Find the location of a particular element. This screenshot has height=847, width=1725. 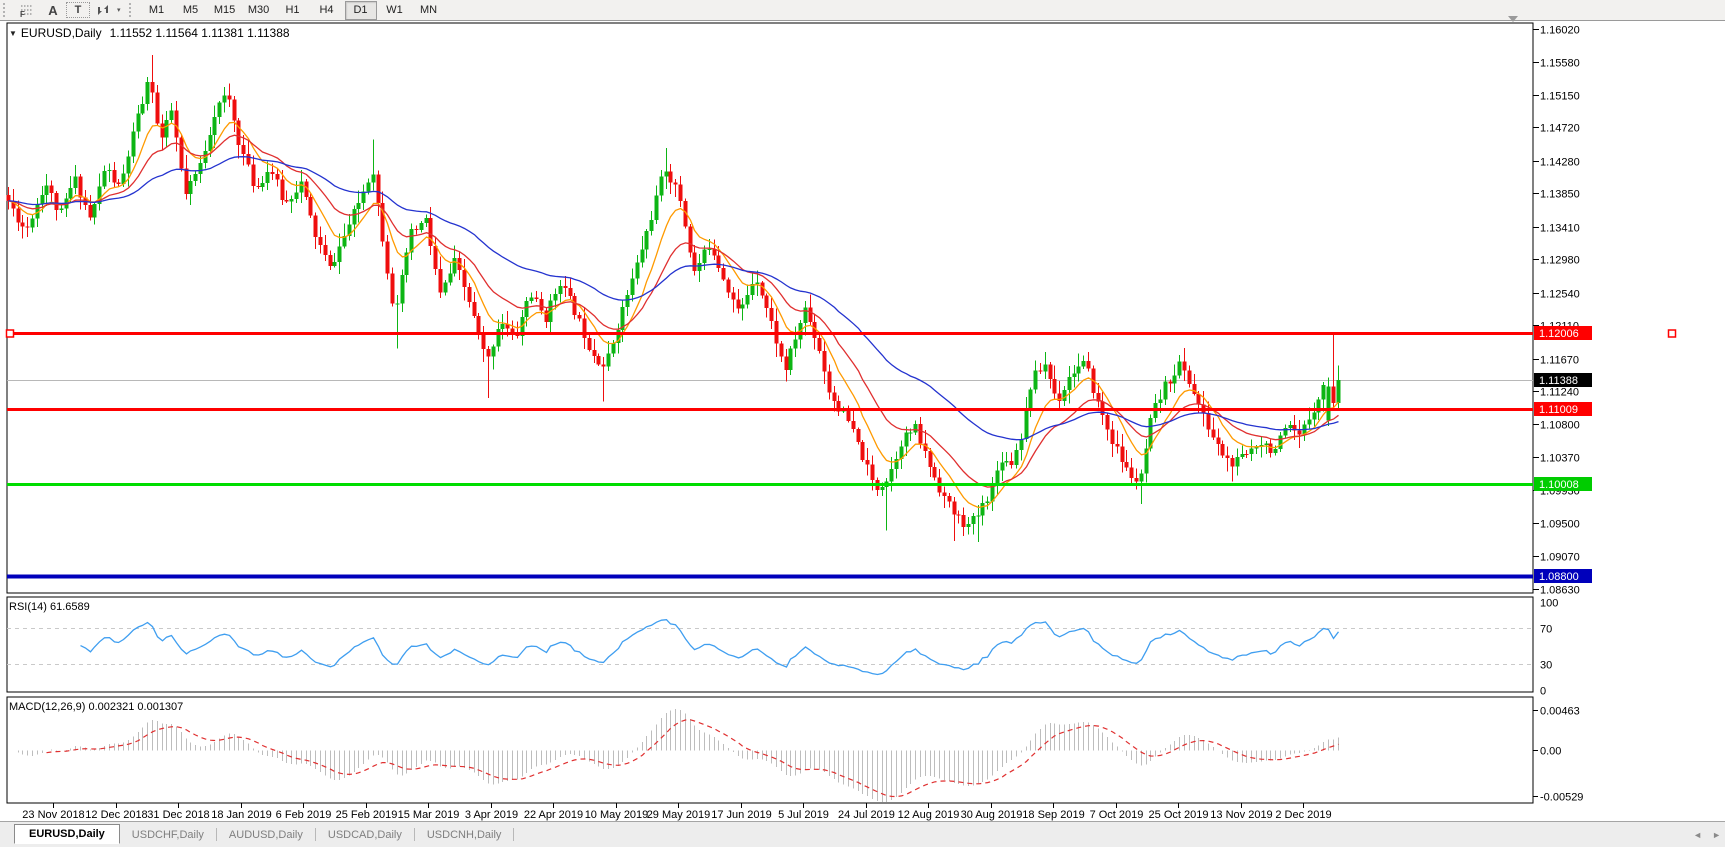

text-icon: T is located at coordinates (78, 10).